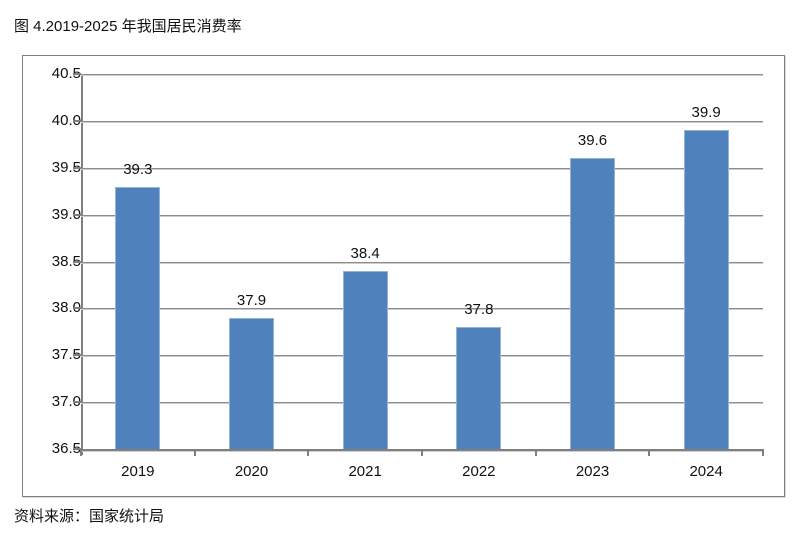 The image size is (800, 539). Describe the element at coordinates (82, 264) in the screenshot. I see `y-axis-line` at that location.